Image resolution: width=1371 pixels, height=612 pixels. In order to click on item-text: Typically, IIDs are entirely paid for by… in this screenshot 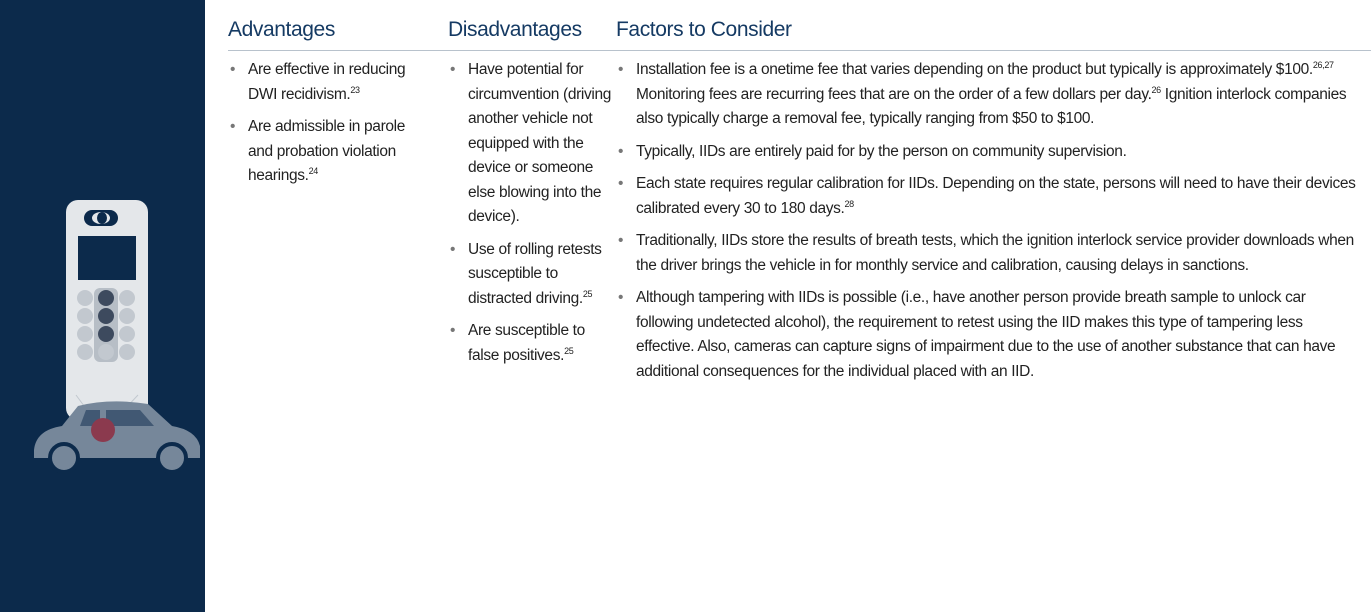, I will do `click(881, 151)`.